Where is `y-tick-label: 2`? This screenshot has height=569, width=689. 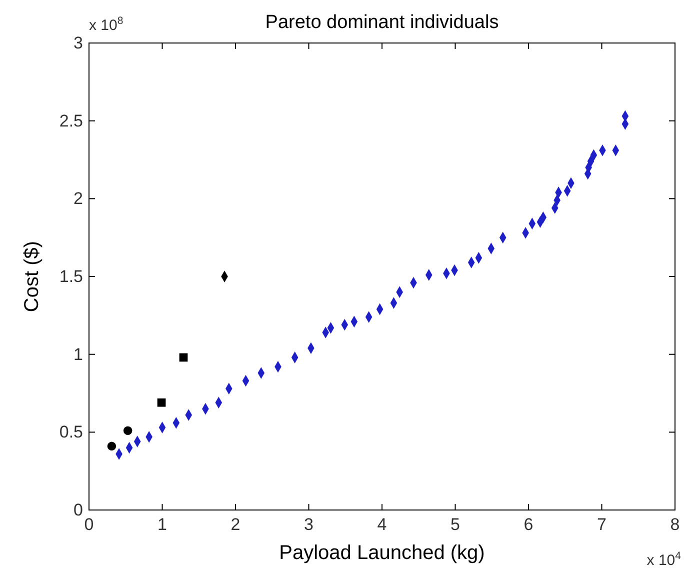
y-tick-label: 2 is located at coordinates (78, 198).